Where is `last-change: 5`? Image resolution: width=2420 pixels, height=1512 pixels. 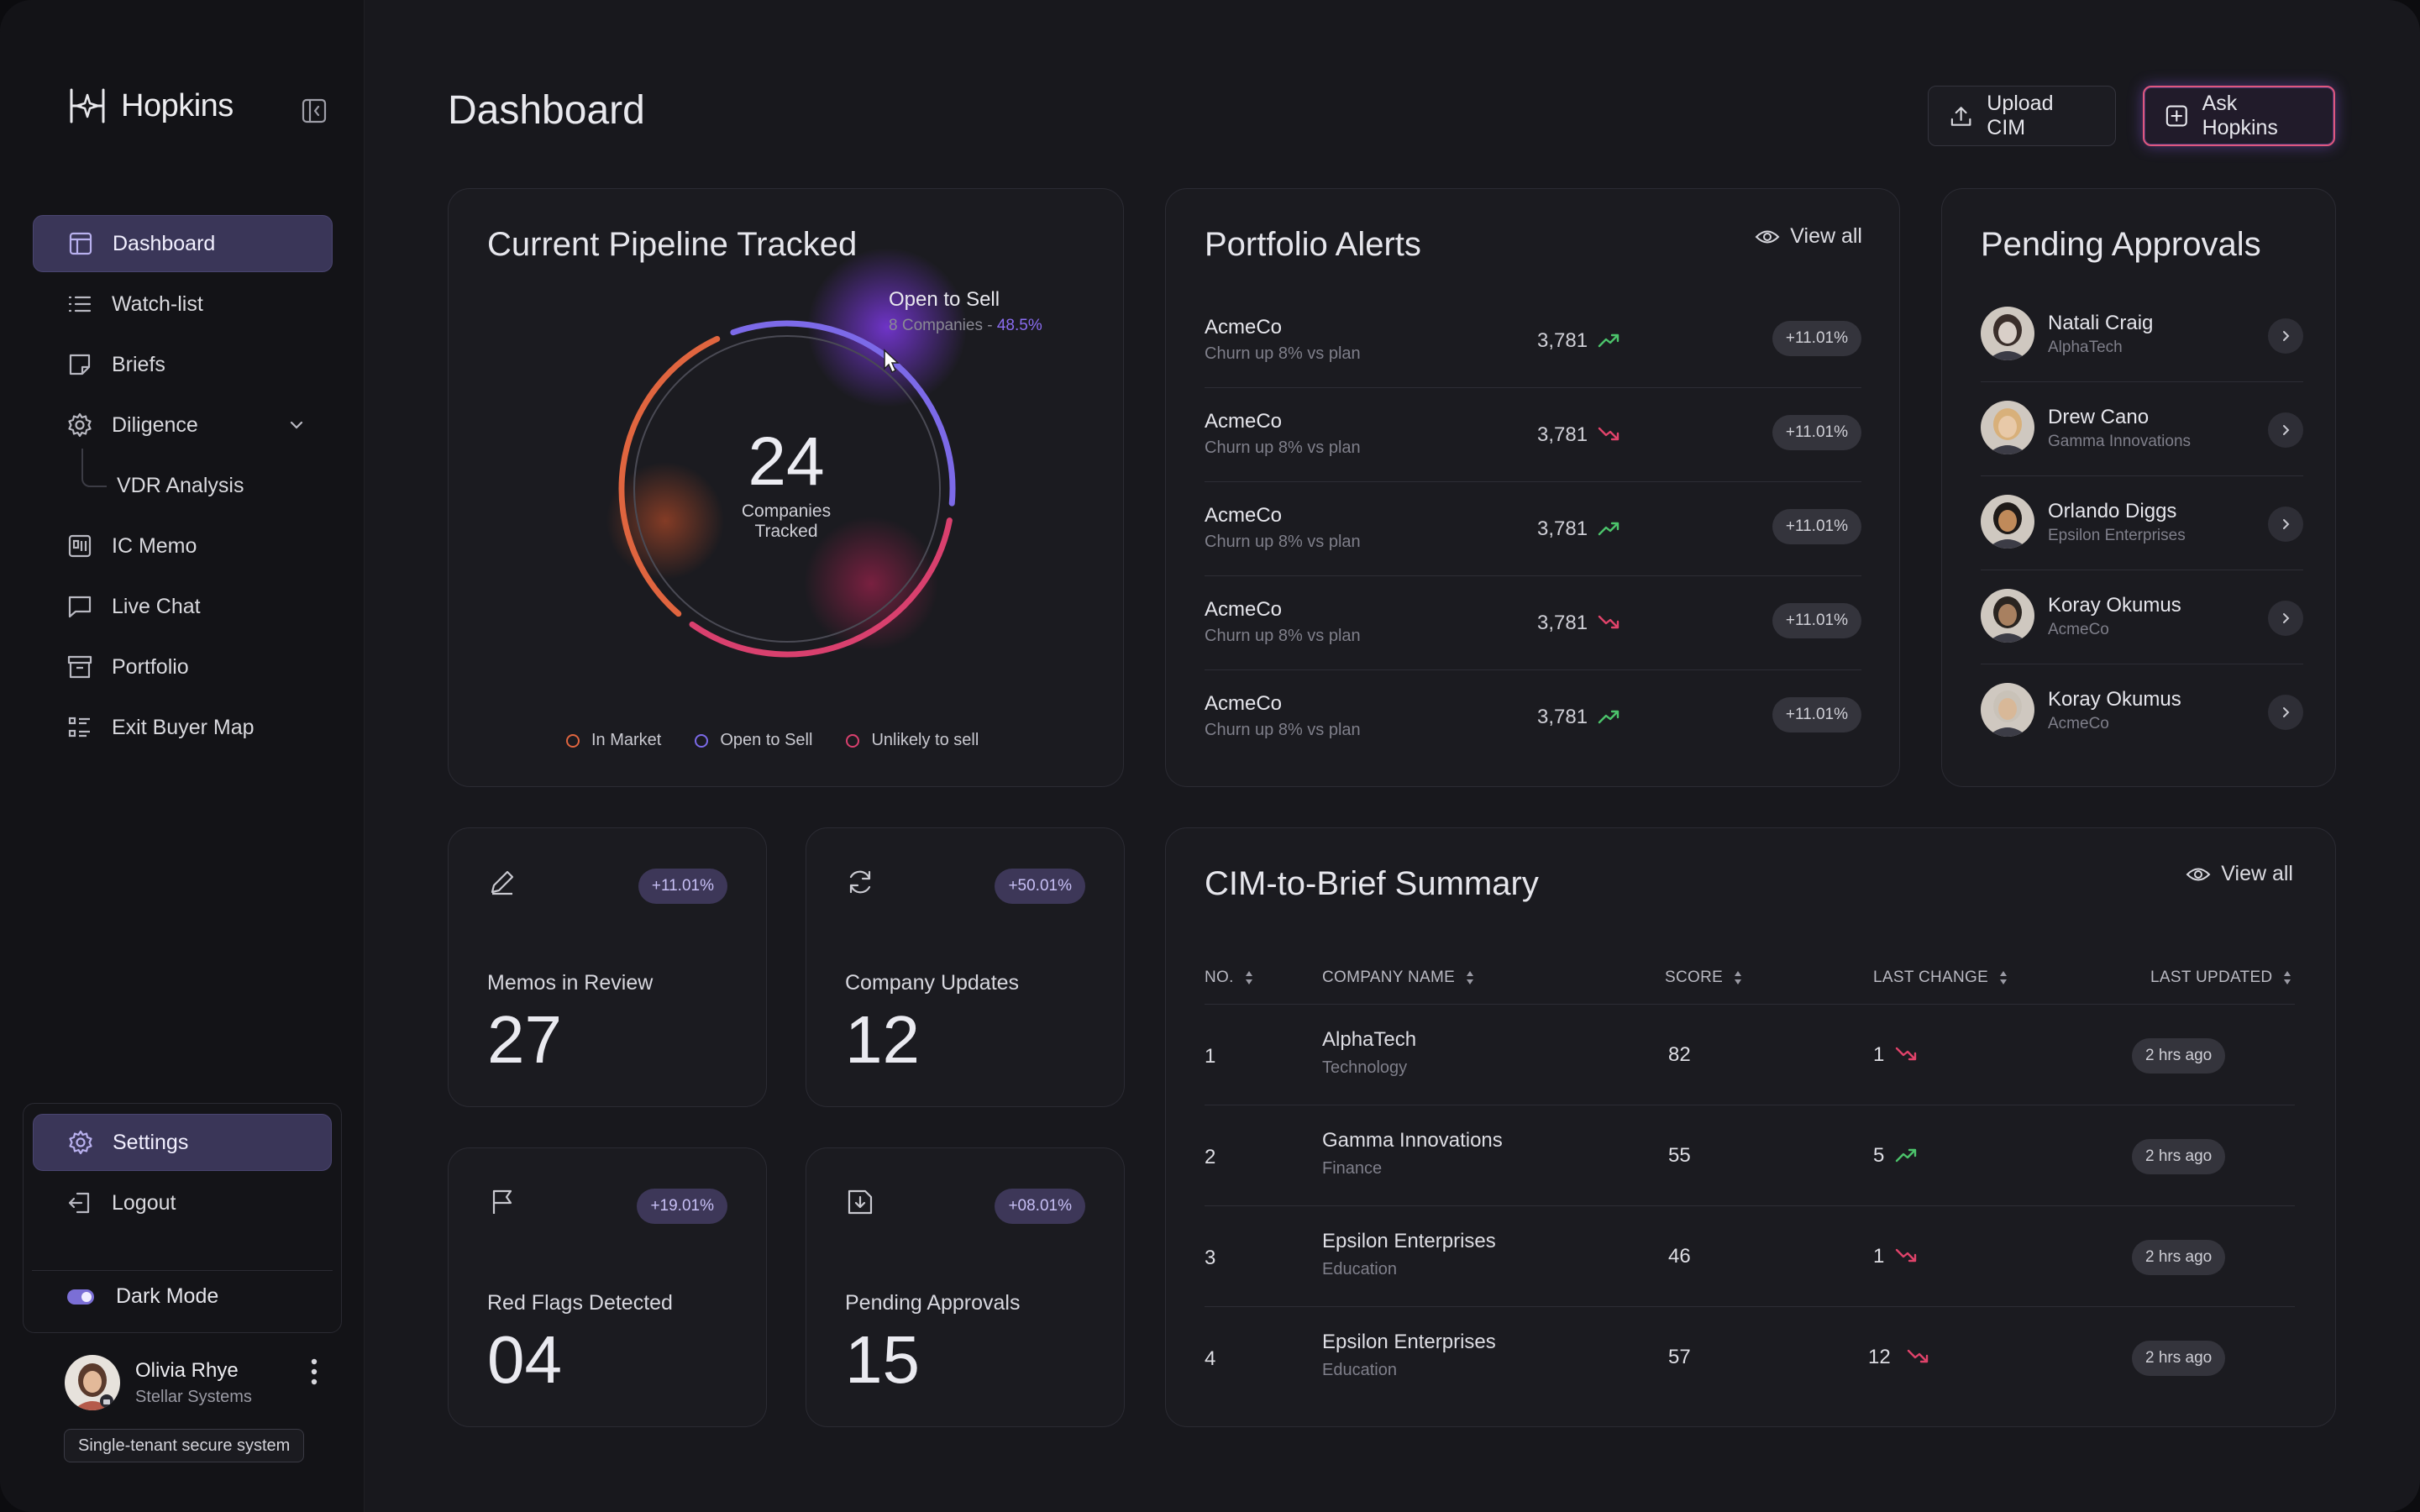 last-change: 5 is located at coordinates (1879, 1155).